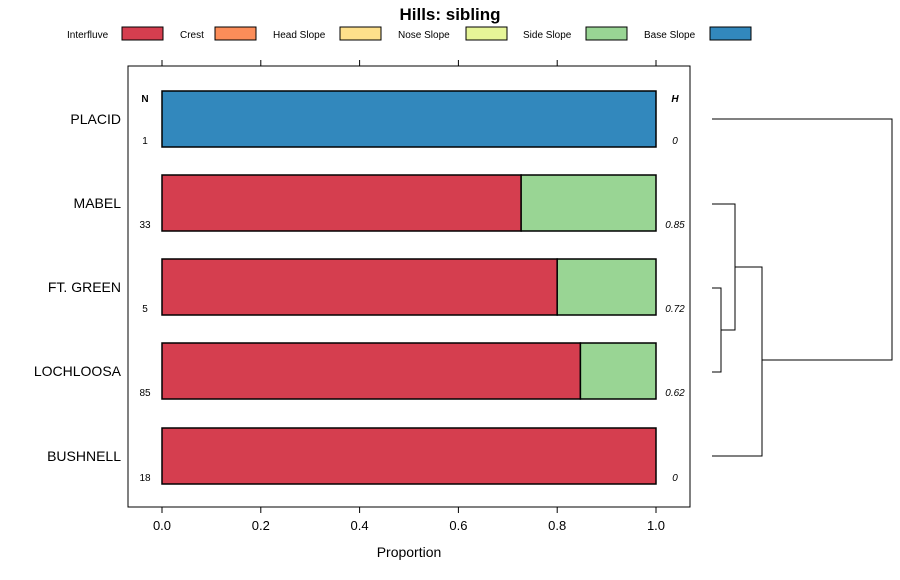 This screenshot has height=580, width=900. What do you see at coordinates (606, 287) in the screenshot?
I see `bar-ft-green-side-slope` at bounding box center [606, 287].